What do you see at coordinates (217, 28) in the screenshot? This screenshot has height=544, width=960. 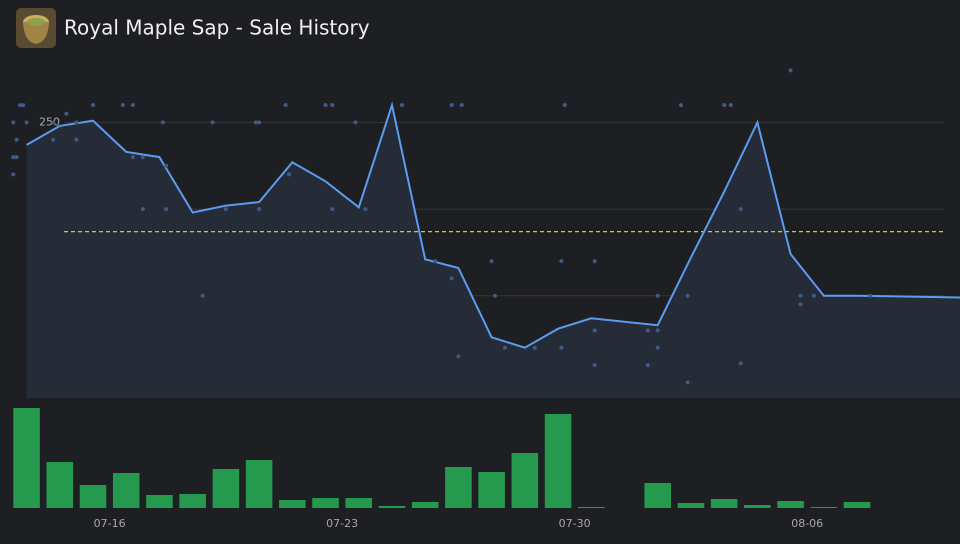 I see `title: Royal Maple Sap - Sale History` at bounding box center [217, 28].